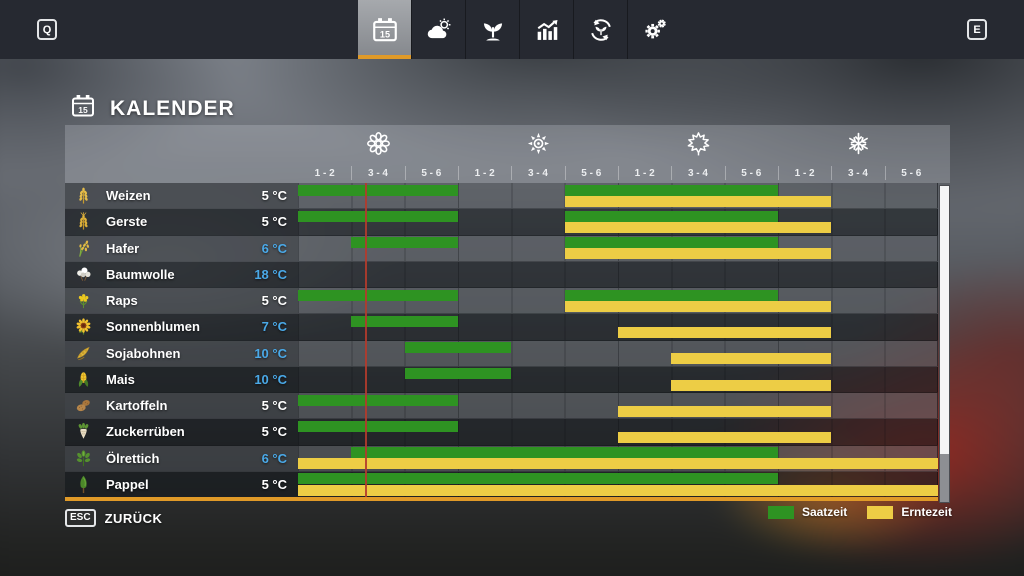  Describe the element at coordinates (366, 340) in the screenshot. I see `current-day-marker` at that location.